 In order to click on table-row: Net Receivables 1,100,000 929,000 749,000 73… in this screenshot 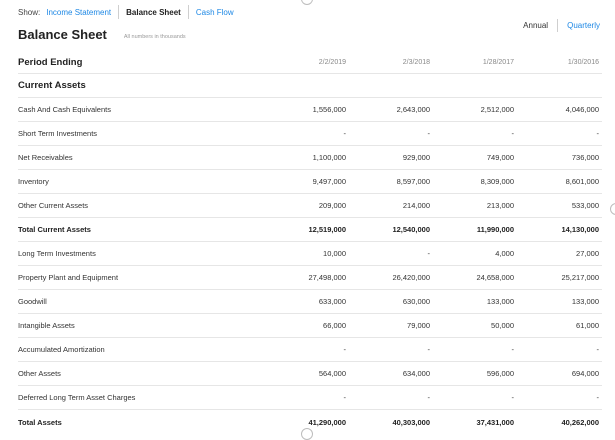, I will do `click(310, 158)`.